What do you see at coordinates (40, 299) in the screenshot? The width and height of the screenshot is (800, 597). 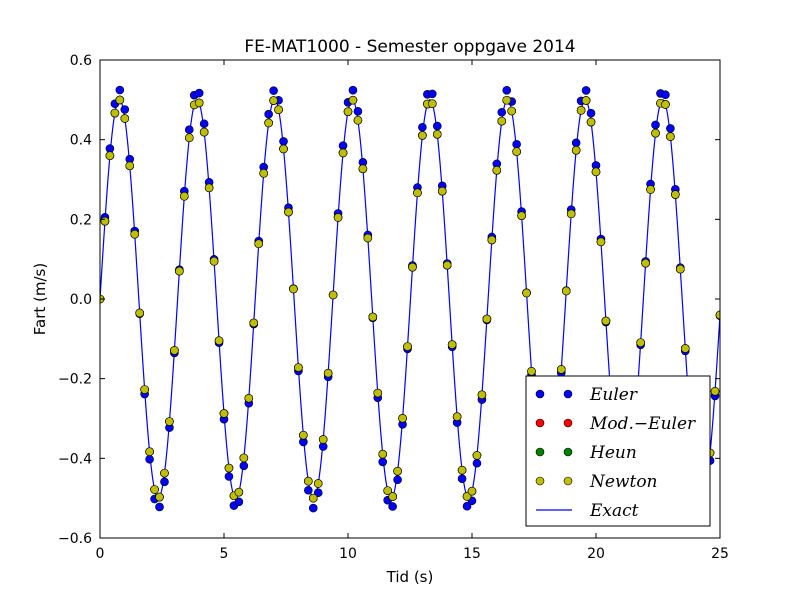 I see `y-axis-label: Fart (m/s)` at bounding box center [40, 299].